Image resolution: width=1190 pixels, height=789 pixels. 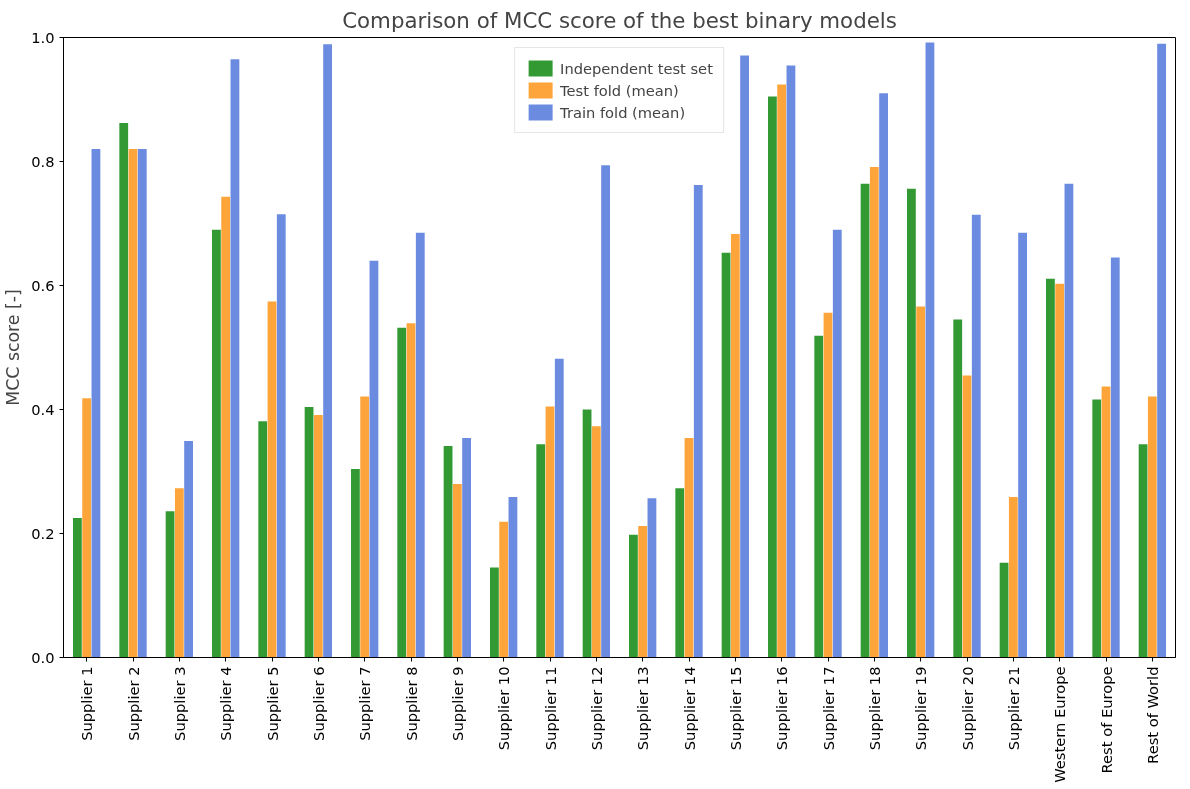 What do you see at coordinates (596, 708) in the screenshot?
I see `x-tick-label: Supplier 12` at bounding box center [596, 708].